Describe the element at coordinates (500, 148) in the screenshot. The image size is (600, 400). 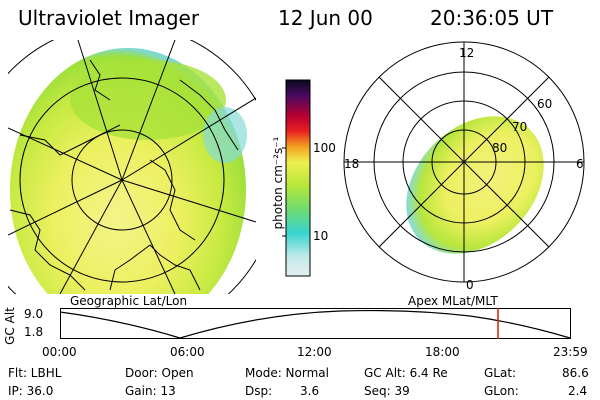
I see `mlat-label-80: 80` at that location.